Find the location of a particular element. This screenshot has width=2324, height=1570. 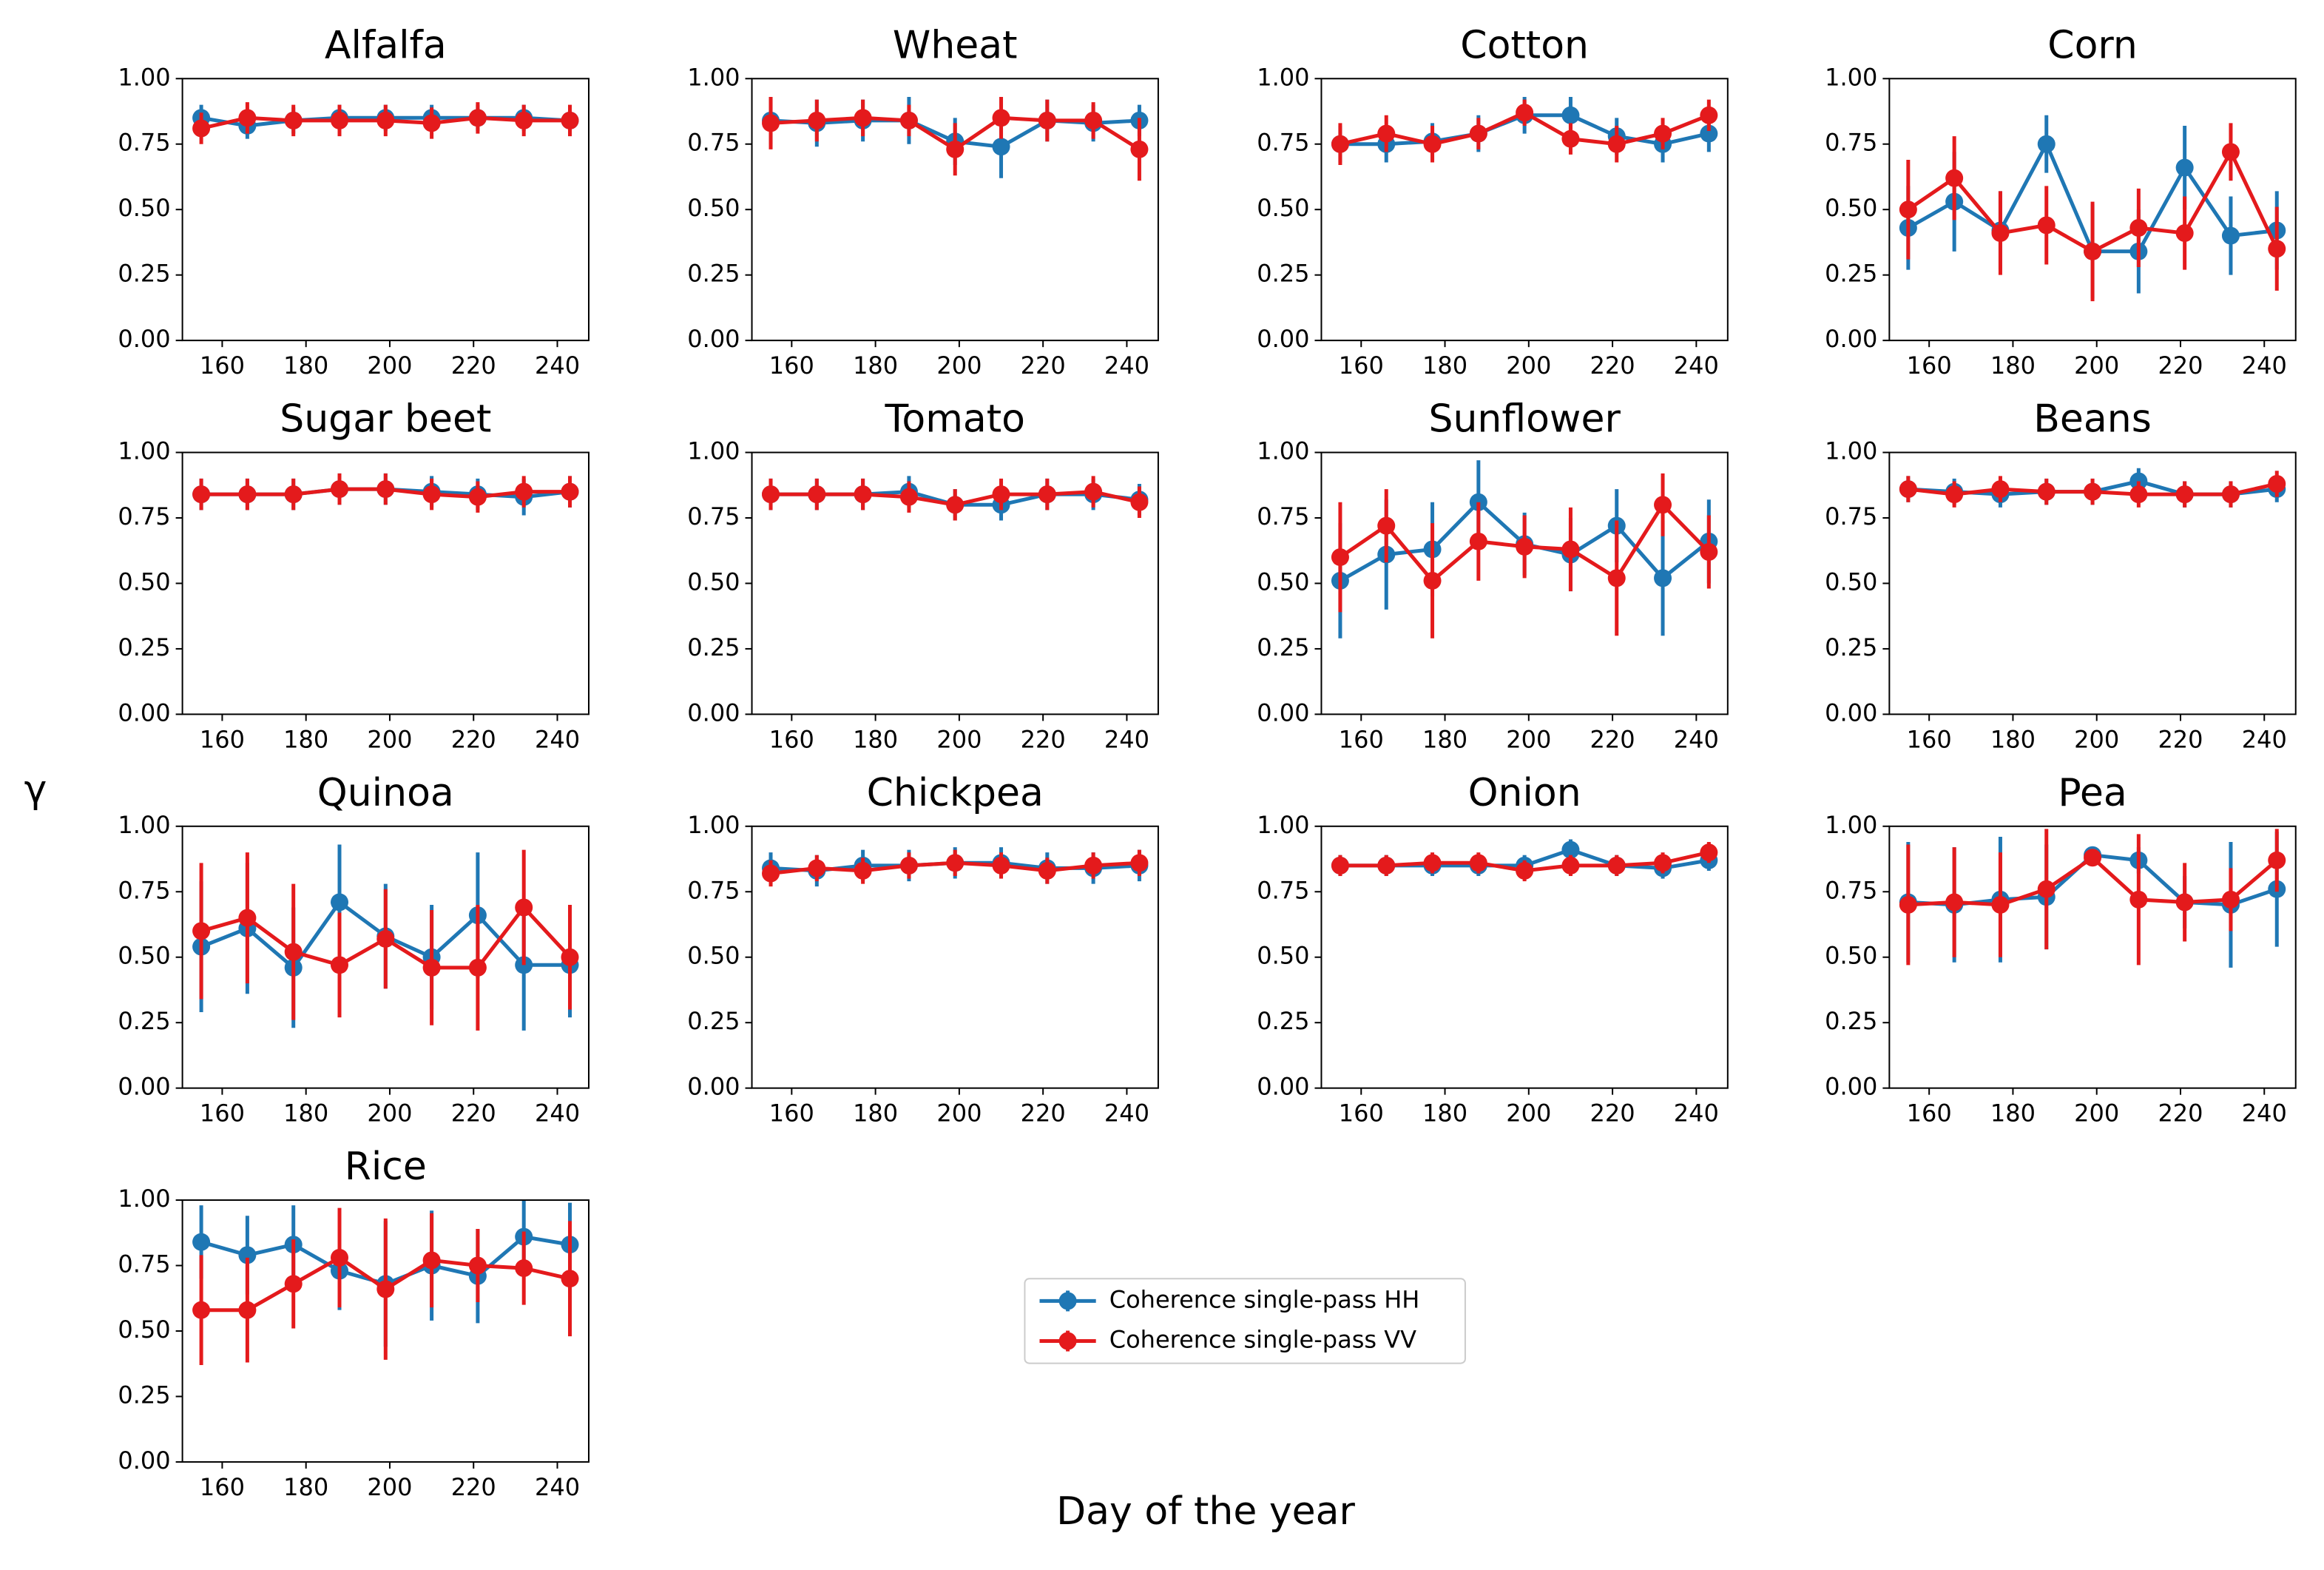

subplot-title: Tomato is located at coordinates (954, 419).